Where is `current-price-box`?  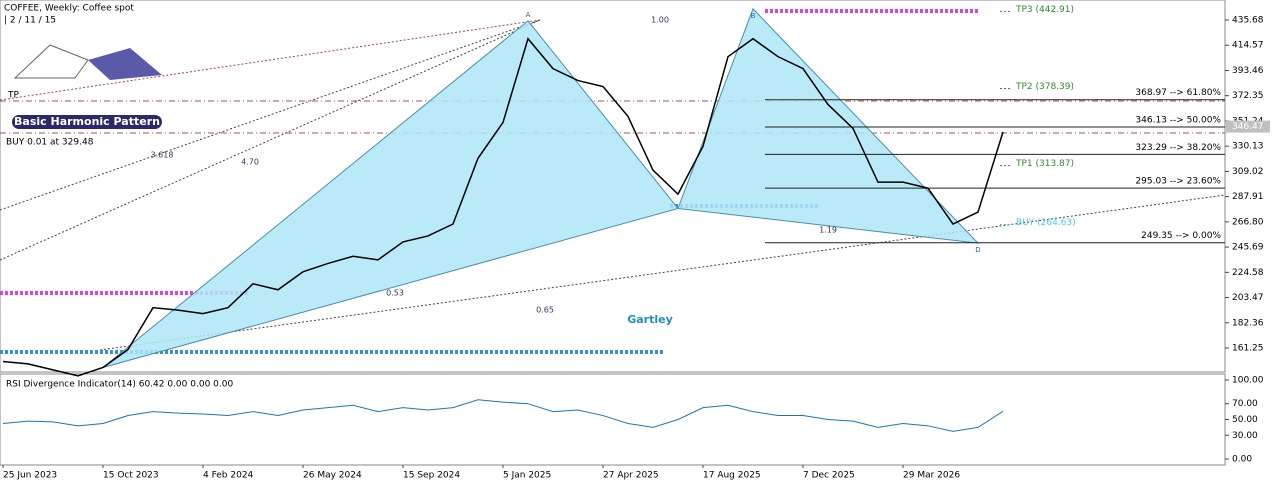 current-price-box is located at coordinates (1248, 126).